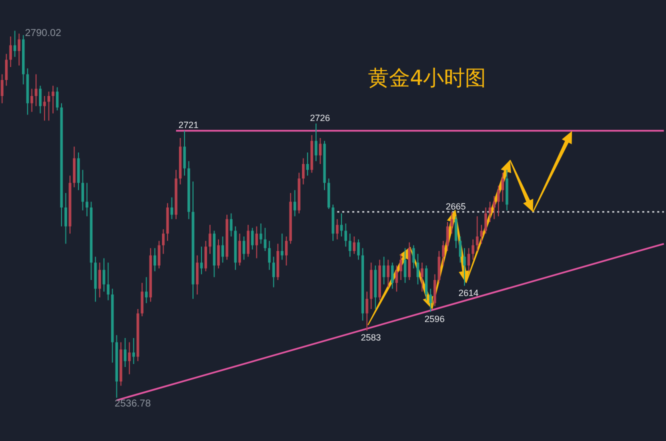 The width and height of the screenshot is (666, 441). Describe the element at coordinates (133, 404) in the screenshot. I see `annotation: 2536.78` at that location.